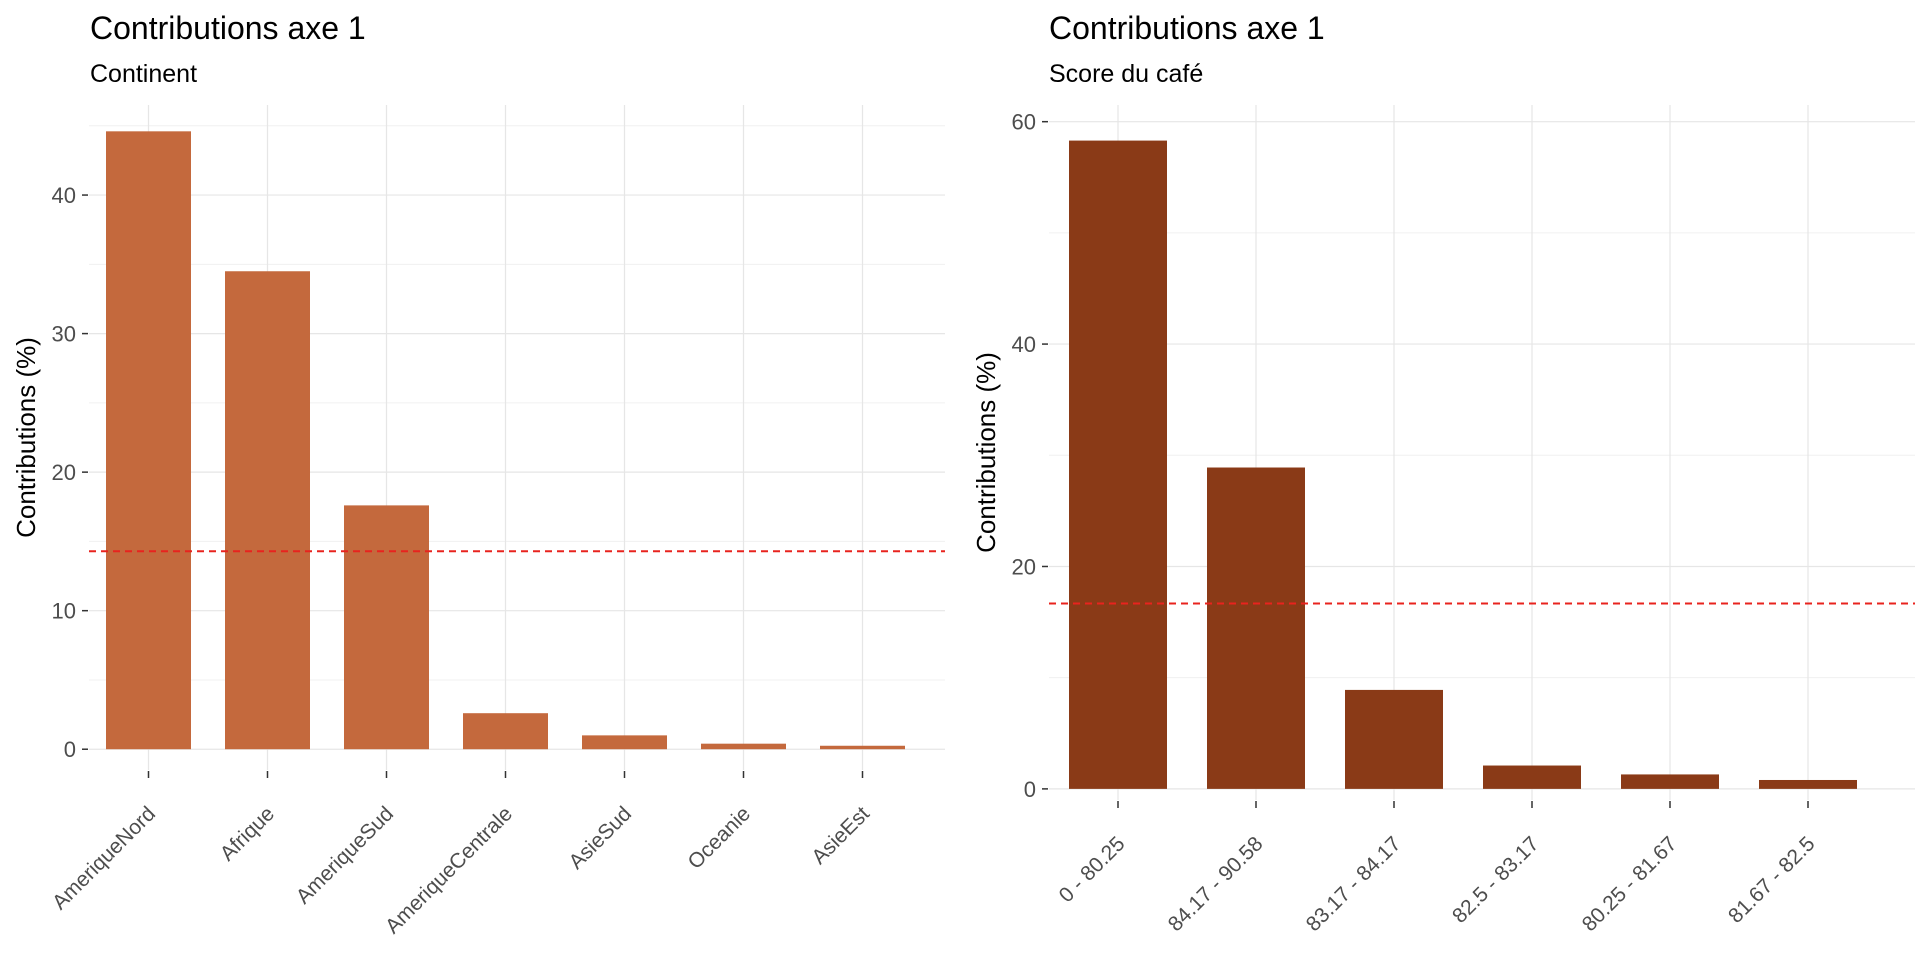  What do you see at coordinates (1496, 880) in the screenshot?
I see `x-tick-label: 82.5 - 83.17` at bounding box center [1496, 880].